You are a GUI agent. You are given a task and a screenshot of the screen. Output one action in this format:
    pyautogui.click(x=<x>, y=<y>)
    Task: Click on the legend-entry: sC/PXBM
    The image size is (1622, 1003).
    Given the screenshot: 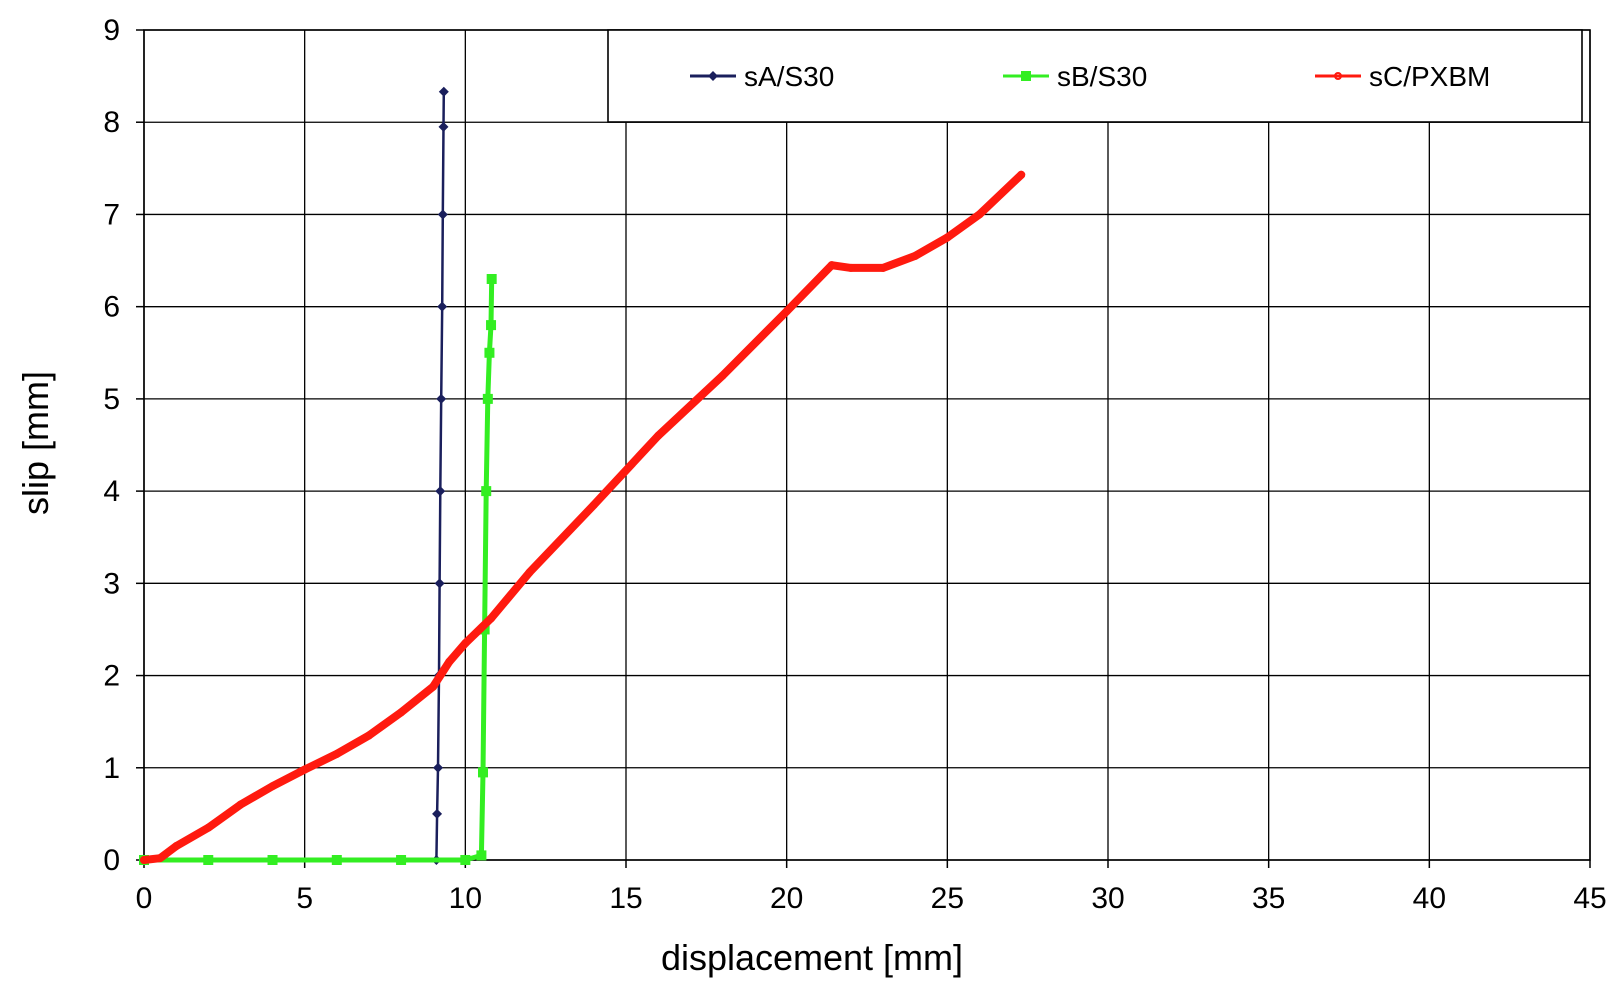 What is the action you would take?
    pyautogui.click(x=1402, y=76)
    